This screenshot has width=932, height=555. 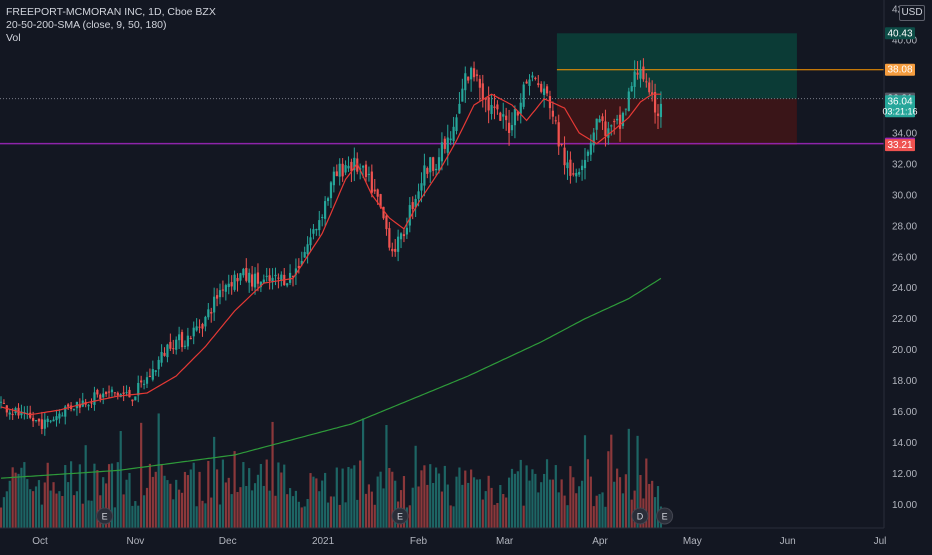 I want to click on price-badge-label: 36.04, so click(x=899, y=101).